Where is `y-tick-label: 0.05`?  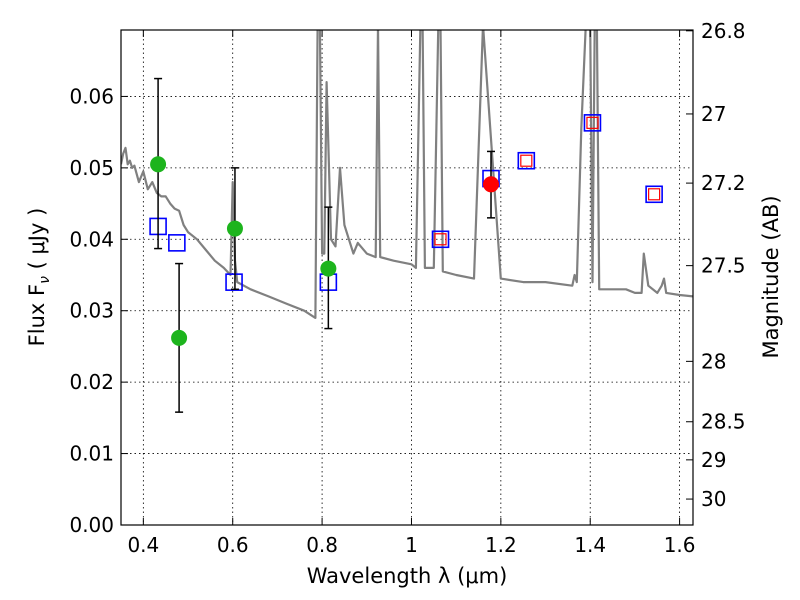 y-tick-label: 0.05 is located at coordinates (91, 168).